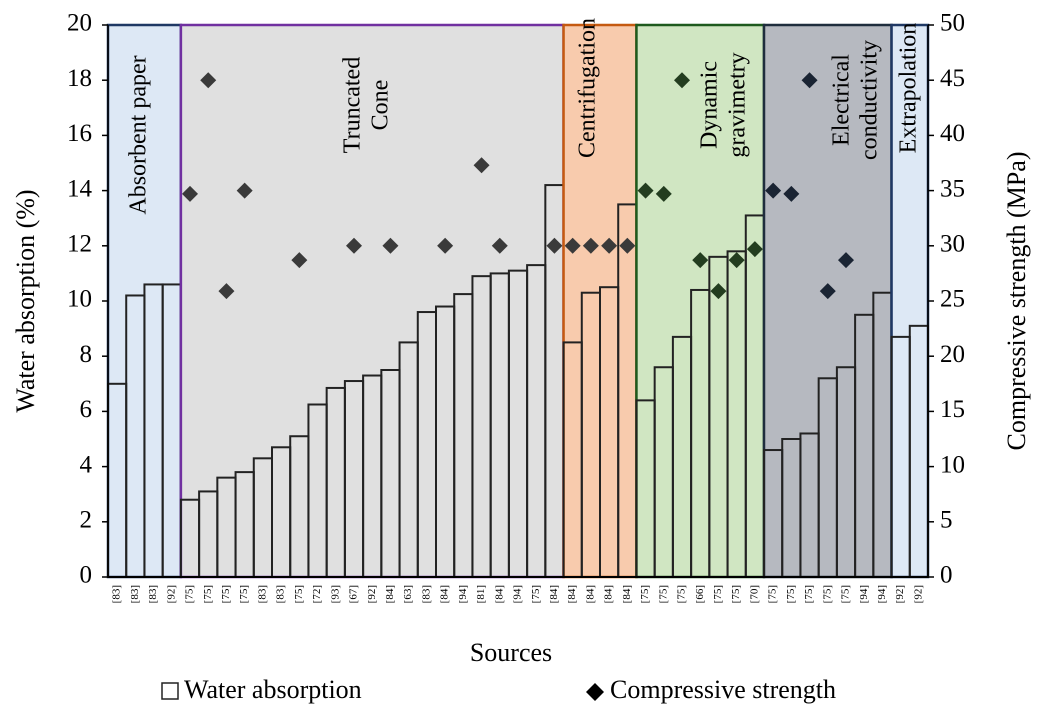  What do you see at coordinates (139, 134) in the screenshot?
I see `region-label: Absorbent paper` at bounding box center [139, 134].